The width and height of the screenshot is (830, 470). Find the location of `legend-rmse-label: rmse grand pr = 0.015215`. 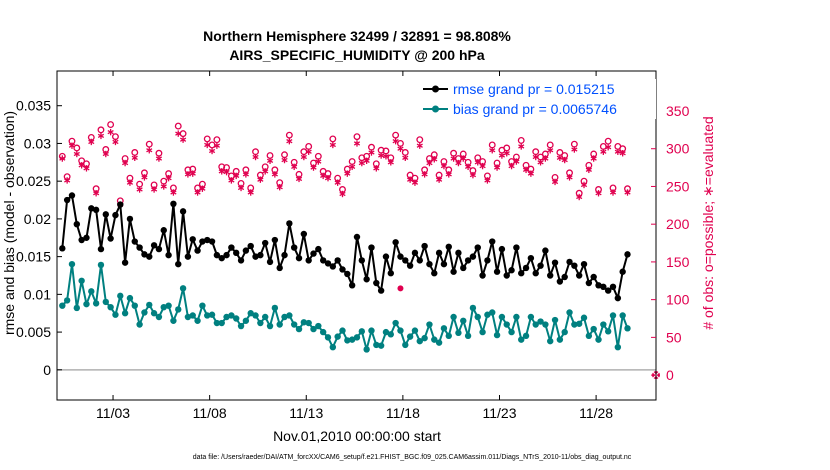

legend-rmse-label: rmse grand pr = 0.015215 is located at coordinates (534, 89).